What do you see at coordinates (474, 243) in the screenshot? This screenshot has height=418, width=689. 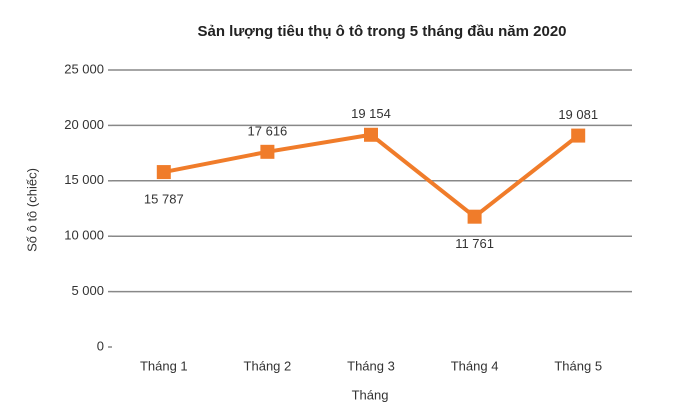 I see `data-label: 11 761` at bounding box center [474, 243].